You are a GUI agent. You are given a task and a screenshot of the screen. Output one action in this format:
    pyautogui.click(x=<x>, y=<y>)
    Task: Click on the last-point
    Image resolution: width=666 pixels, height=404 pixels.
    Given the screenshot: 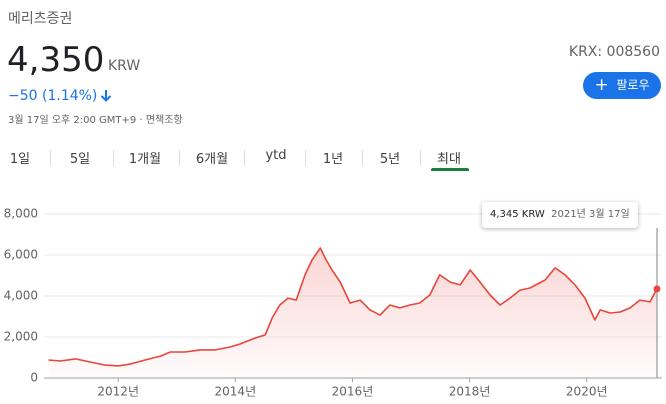 What is the action you would take?
    pyautogui.click(x=657, y=289)
    